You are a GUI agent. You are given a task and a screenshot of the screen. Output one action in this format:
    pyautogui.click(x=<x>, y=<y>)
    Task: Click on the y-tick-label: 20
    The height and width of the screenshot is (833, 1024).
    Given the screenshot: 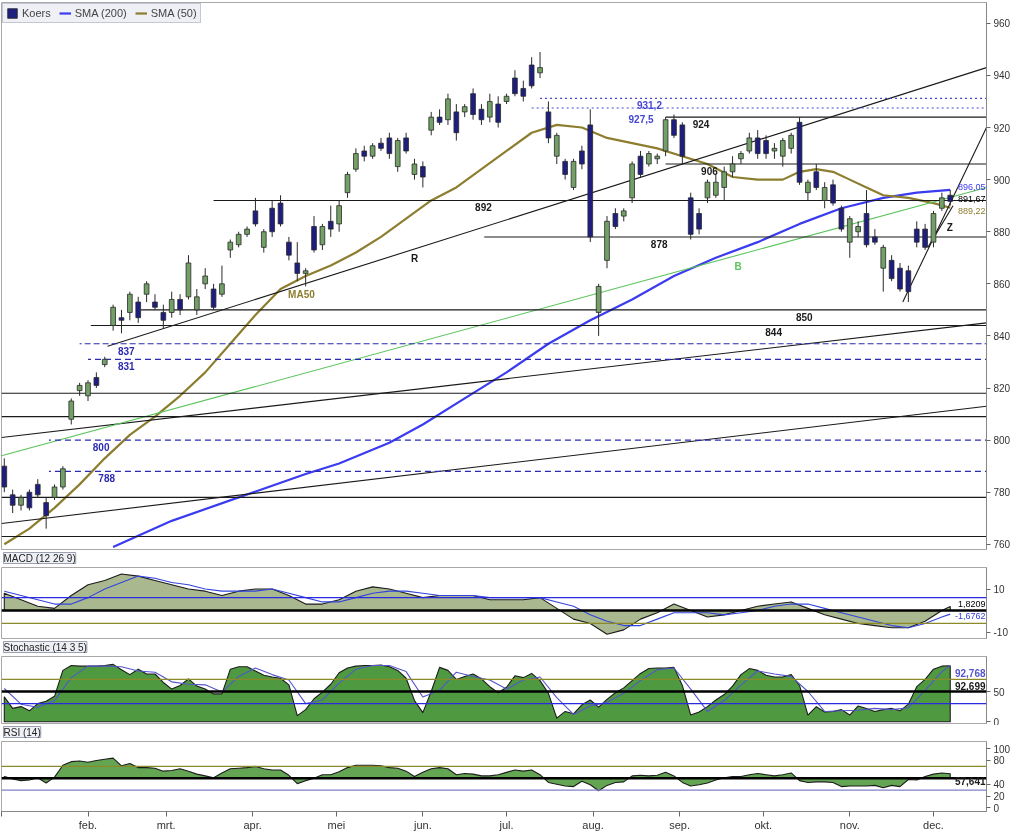 What is the action you would take?
    pyautogui.click(x=999, y=797)
    